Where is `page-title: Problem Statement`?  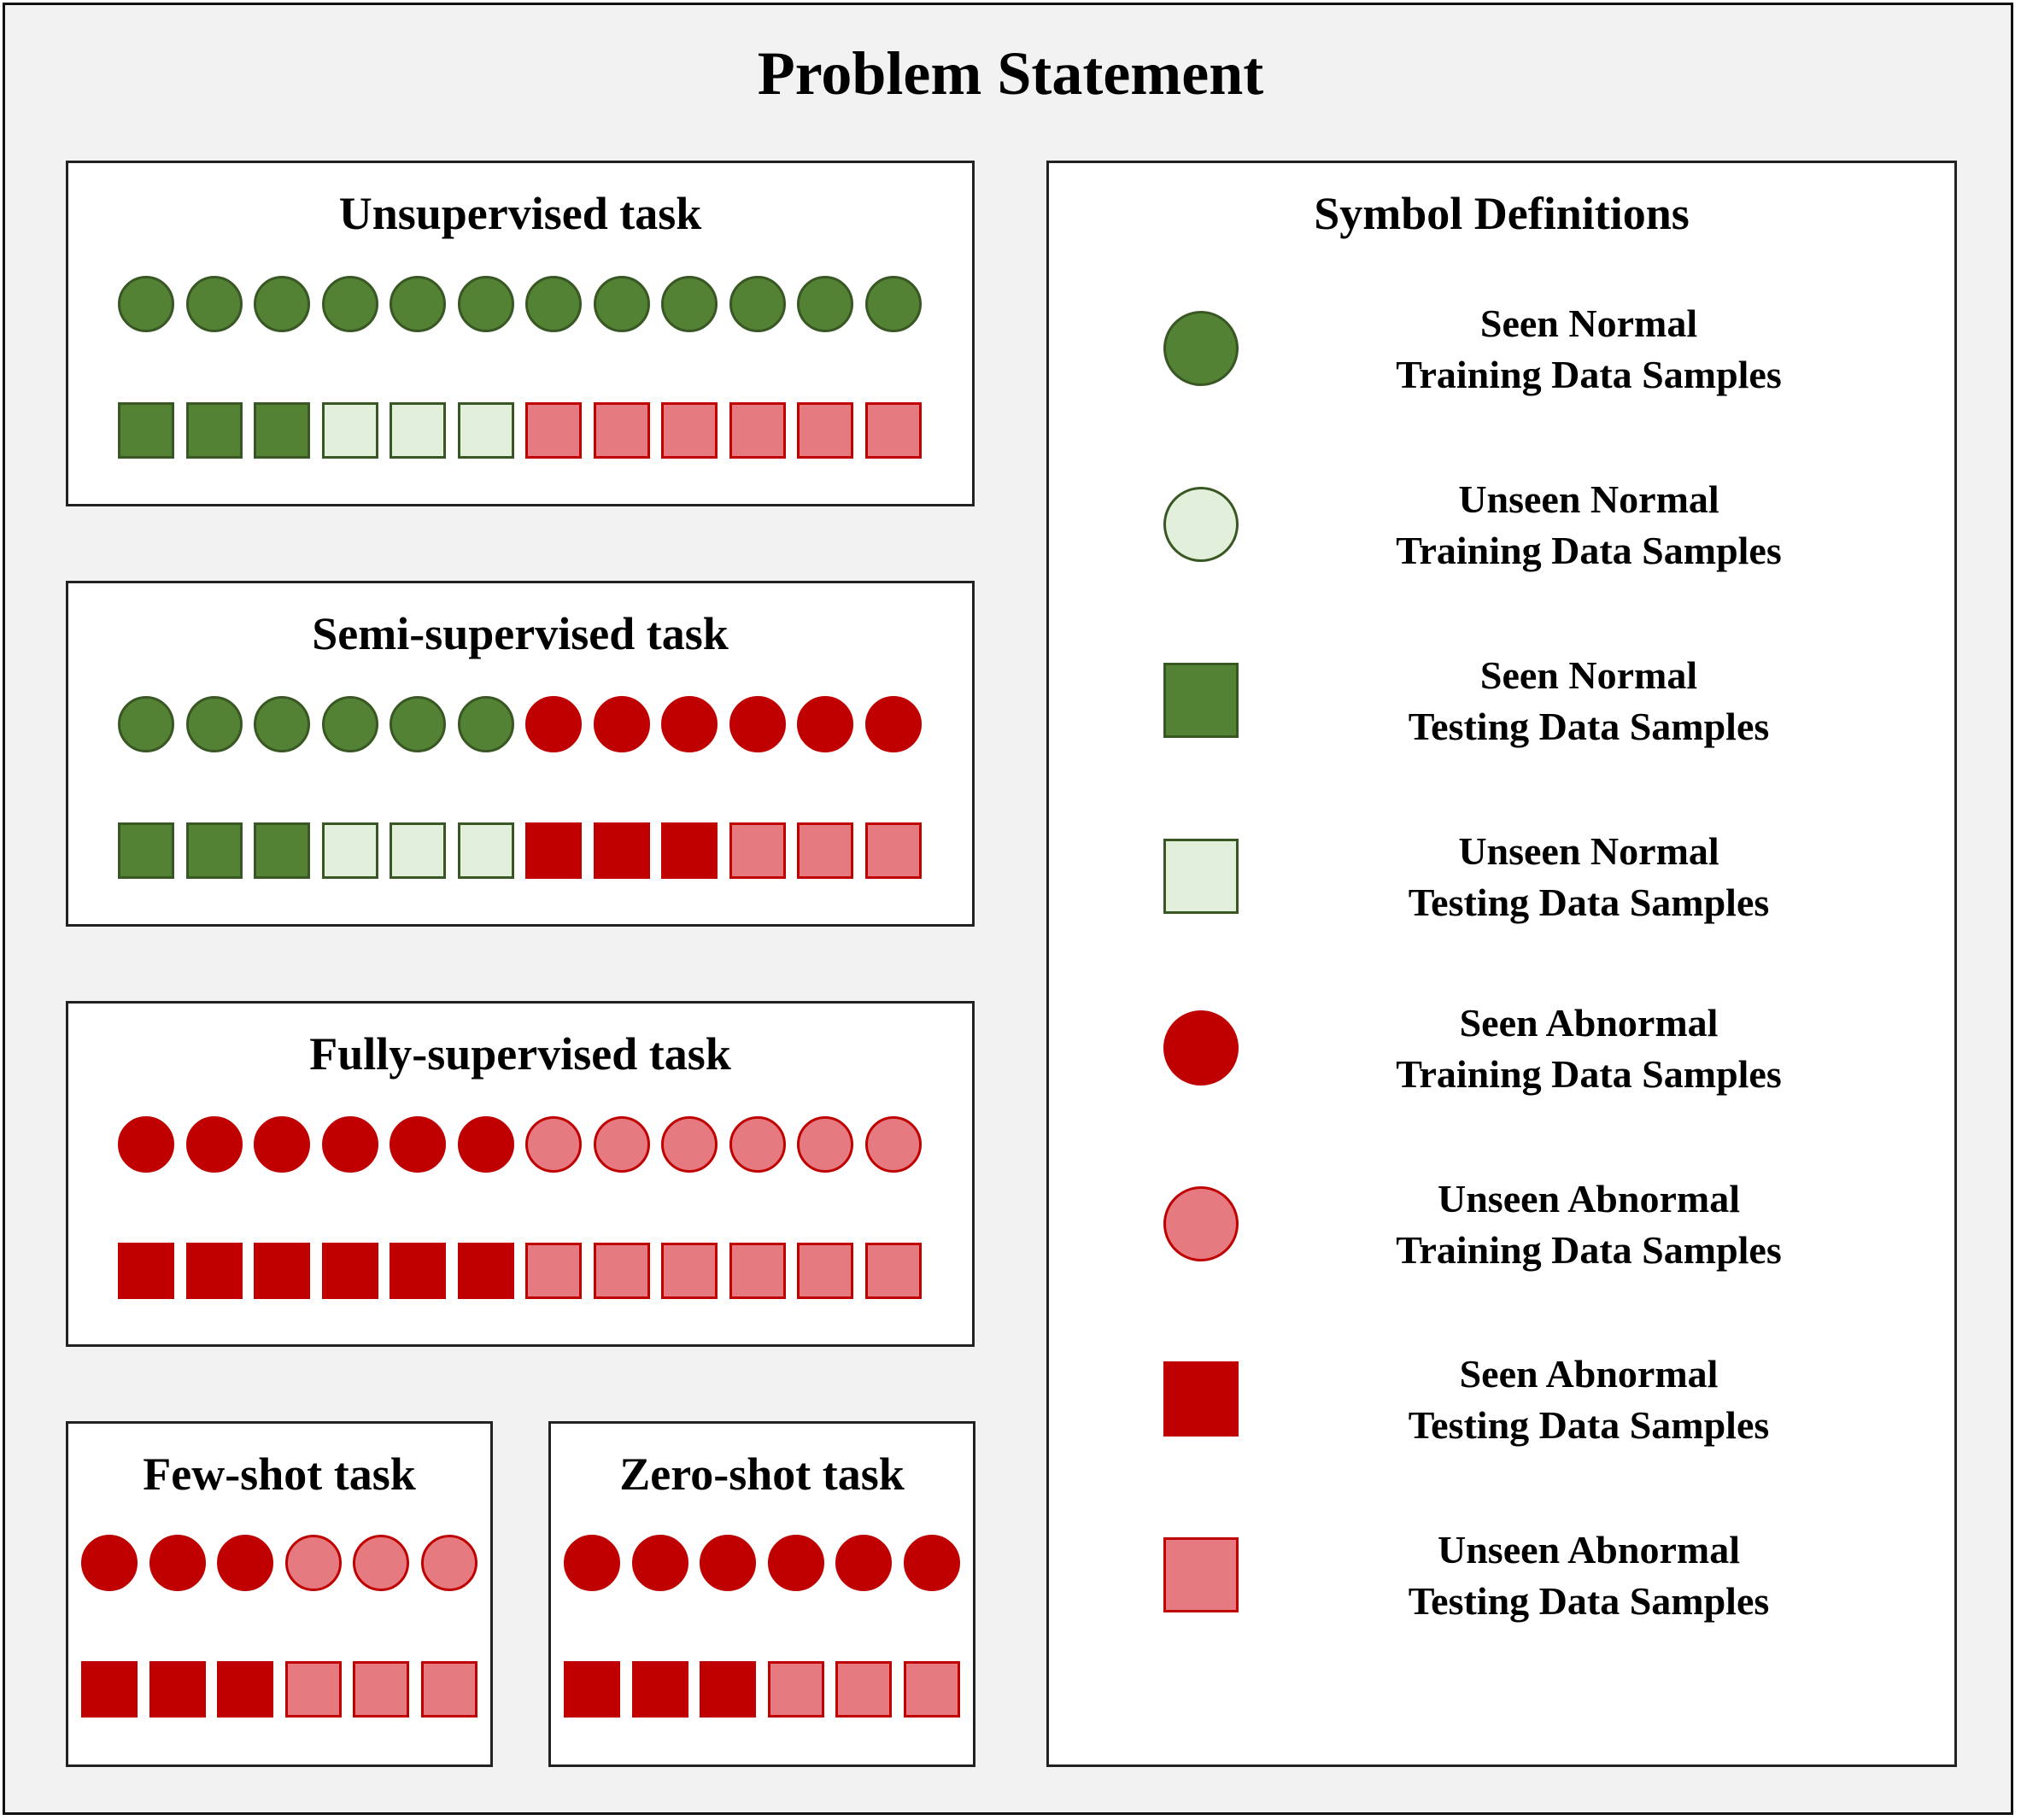
page-title: Problem Statement is located at coordinates (1011, 73).